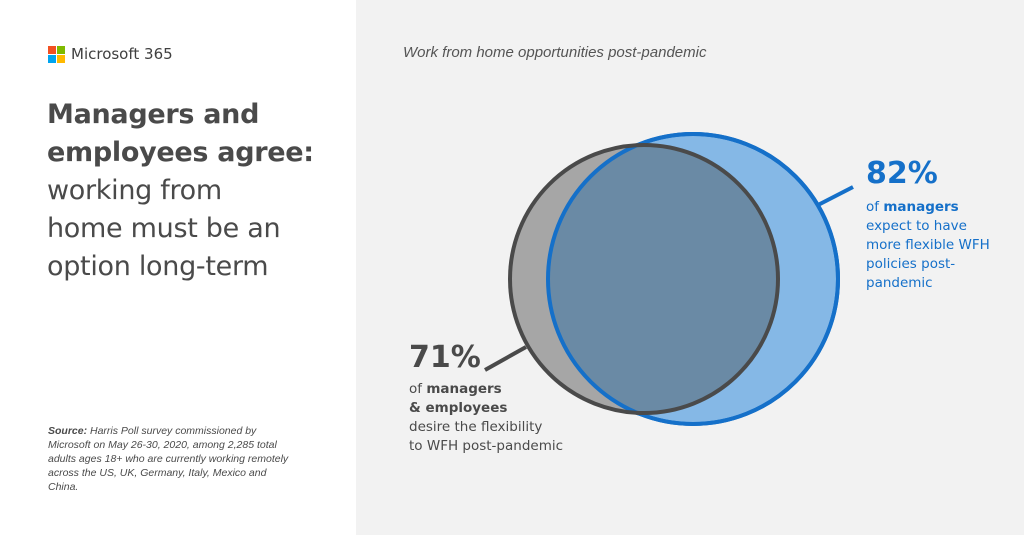 The width and height of the screenshot is (1024, 535). What do you see at coordinates (921, 207) in the screenshot?
I see `stat-managers-bold: managers` at bounding box center [921, 207].